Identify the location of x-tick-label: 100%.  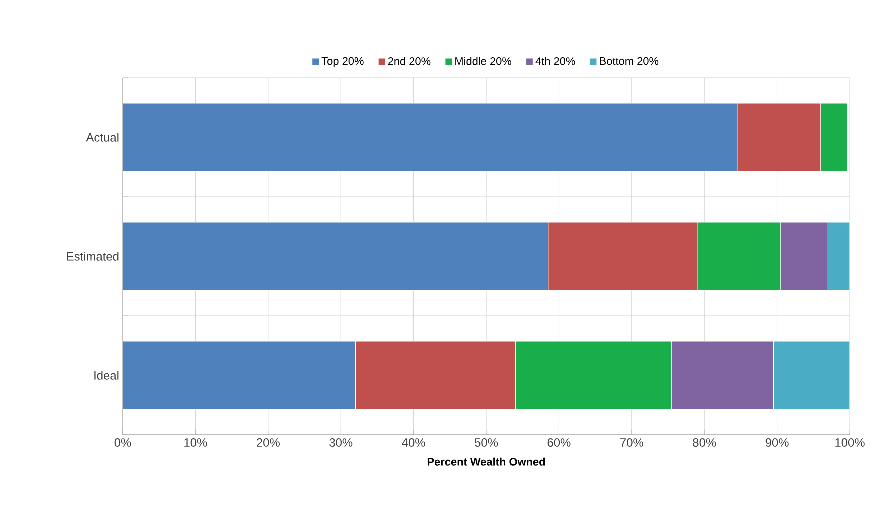
(850, 442).